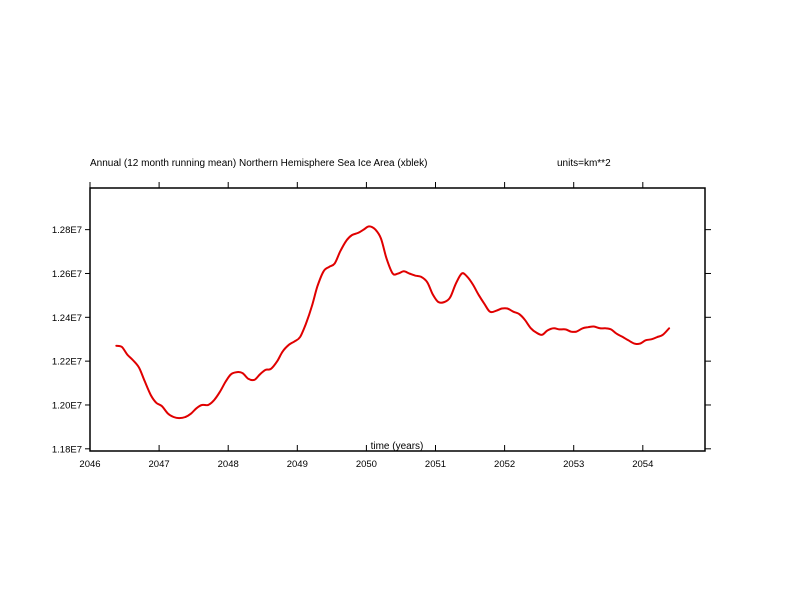 The image size is (792, 612). I want to click on x-tick-label: 2046, so click(89, 464).